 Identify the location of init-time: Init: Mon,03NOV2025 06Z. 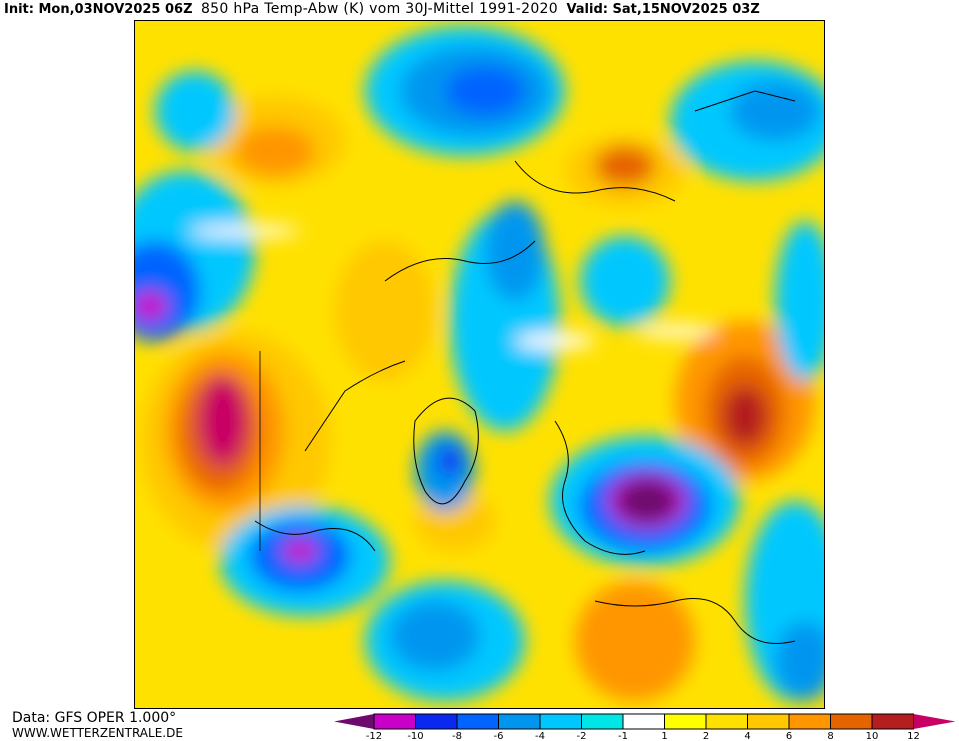
(98, 9).